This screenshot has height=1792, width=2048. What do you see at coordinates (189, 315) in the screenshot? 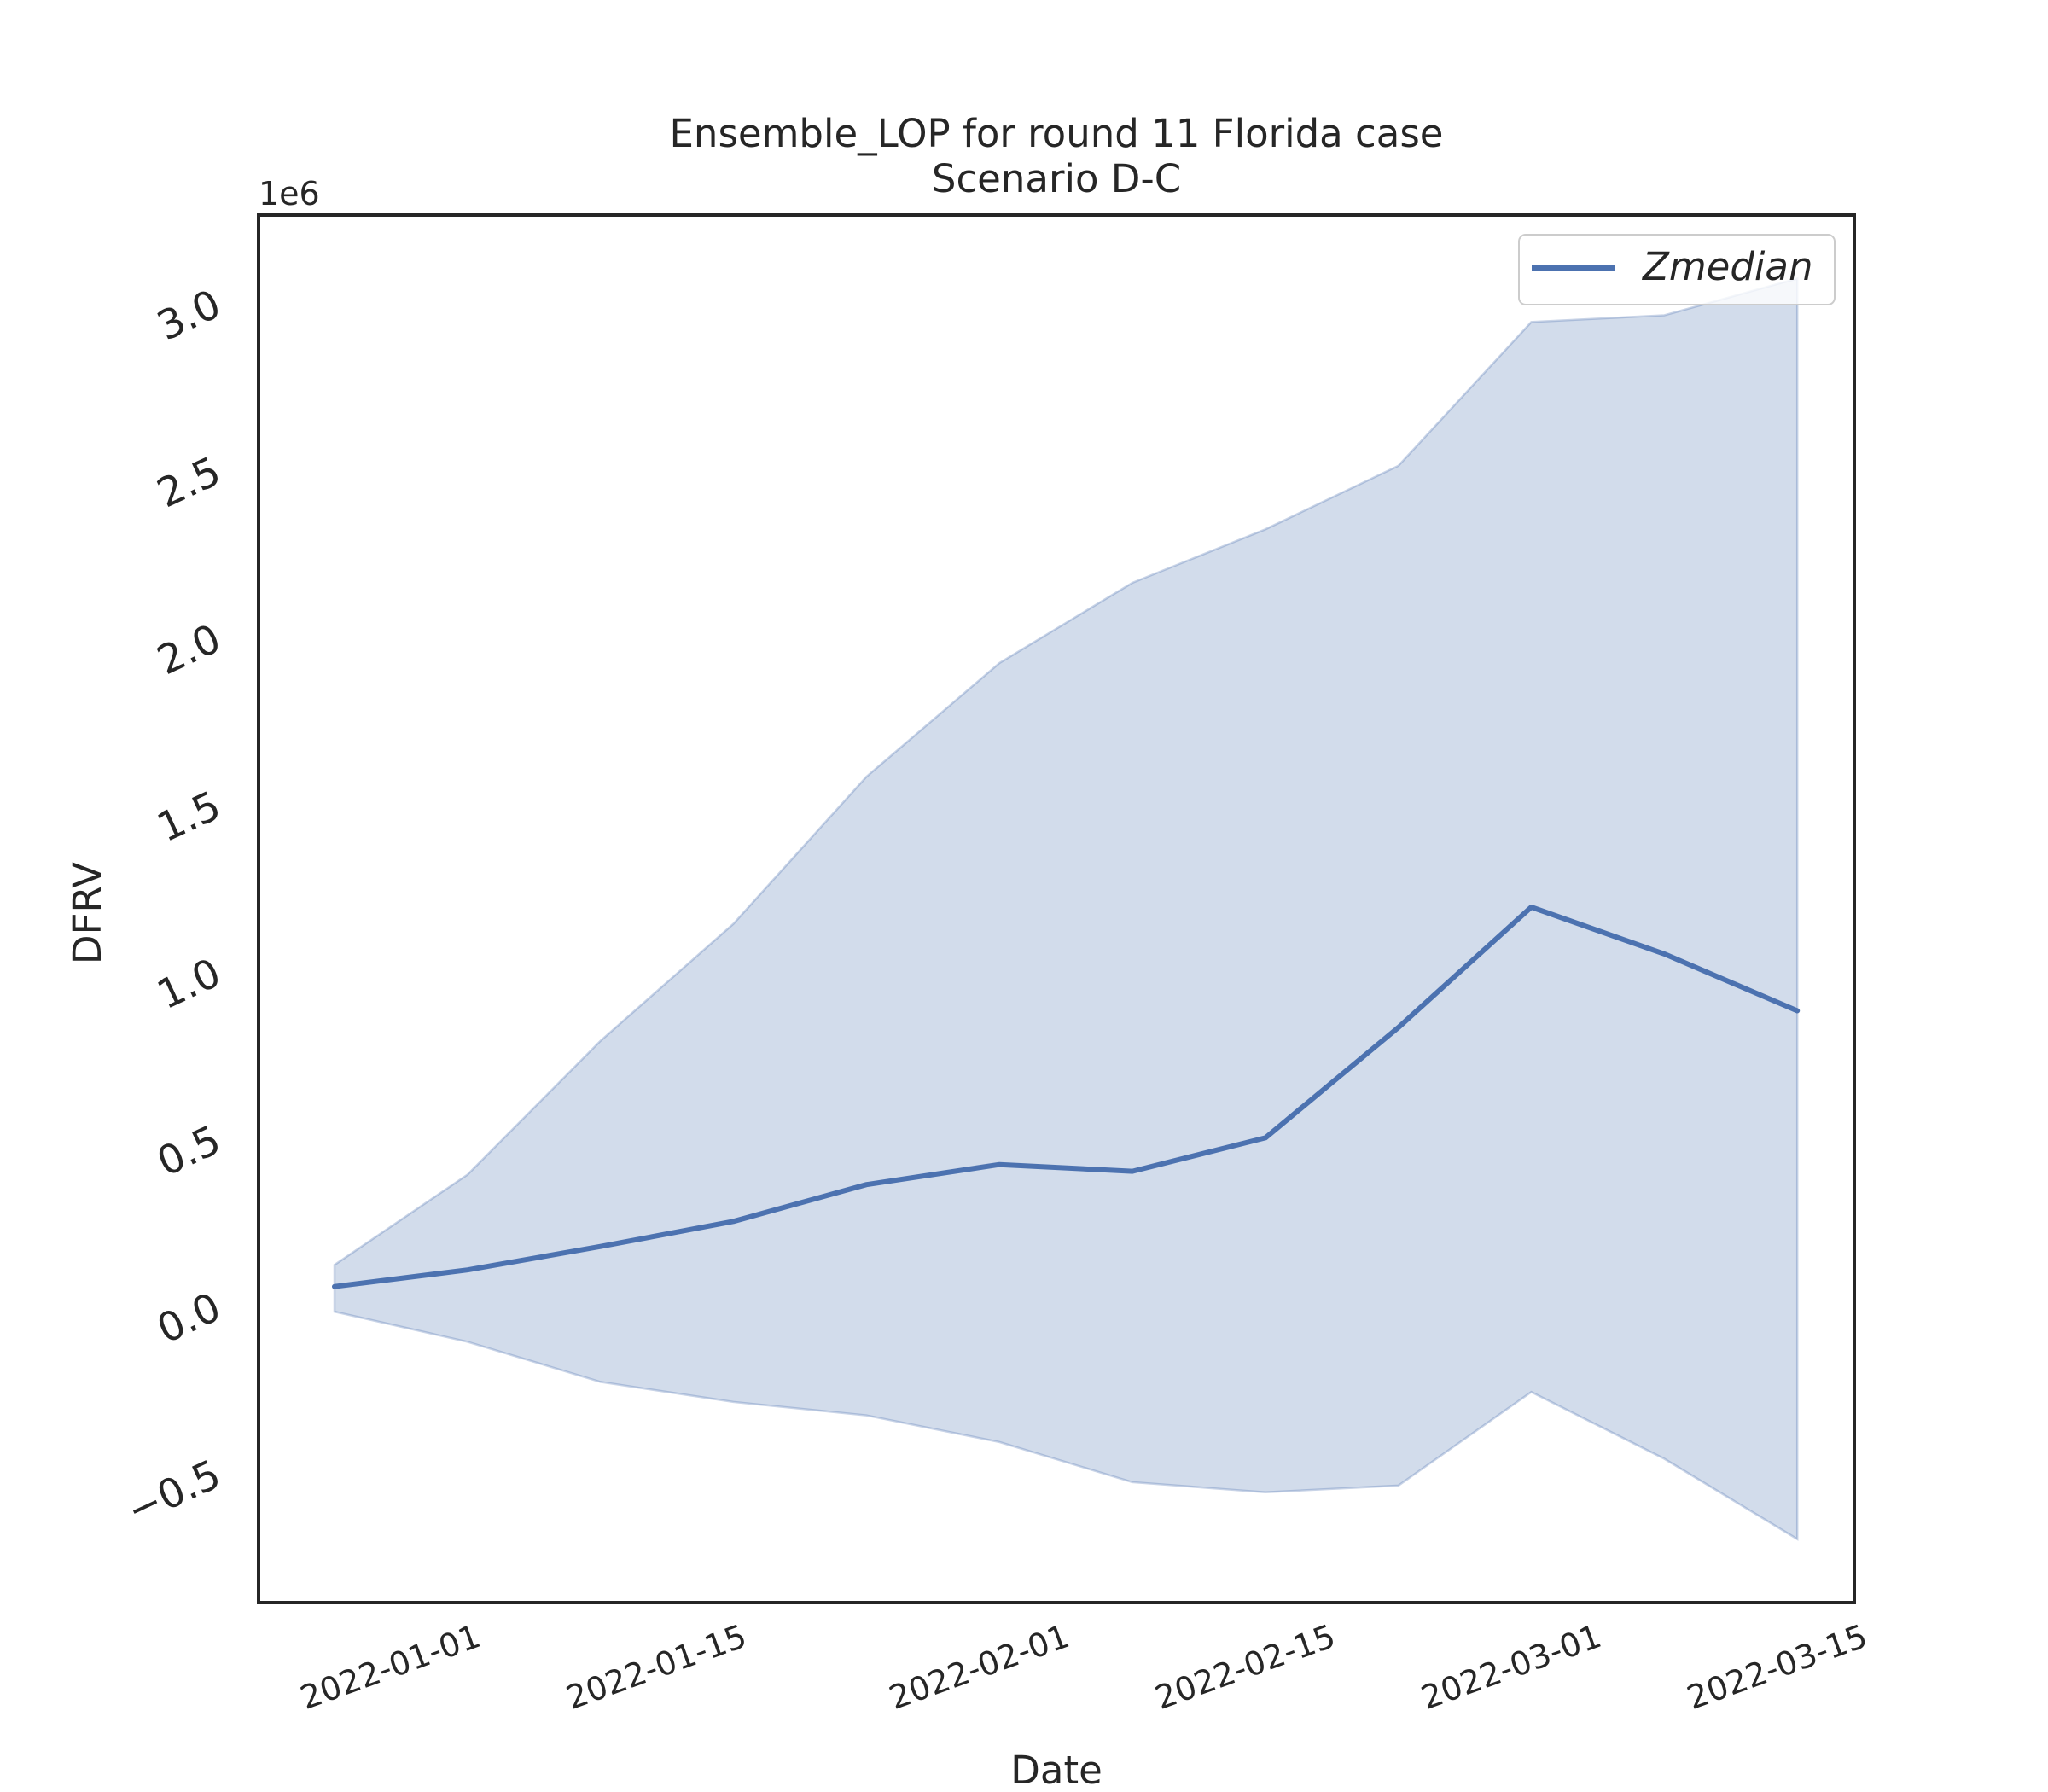
I see `y-tick-label: 3.0` at bounding box center [189, 315].